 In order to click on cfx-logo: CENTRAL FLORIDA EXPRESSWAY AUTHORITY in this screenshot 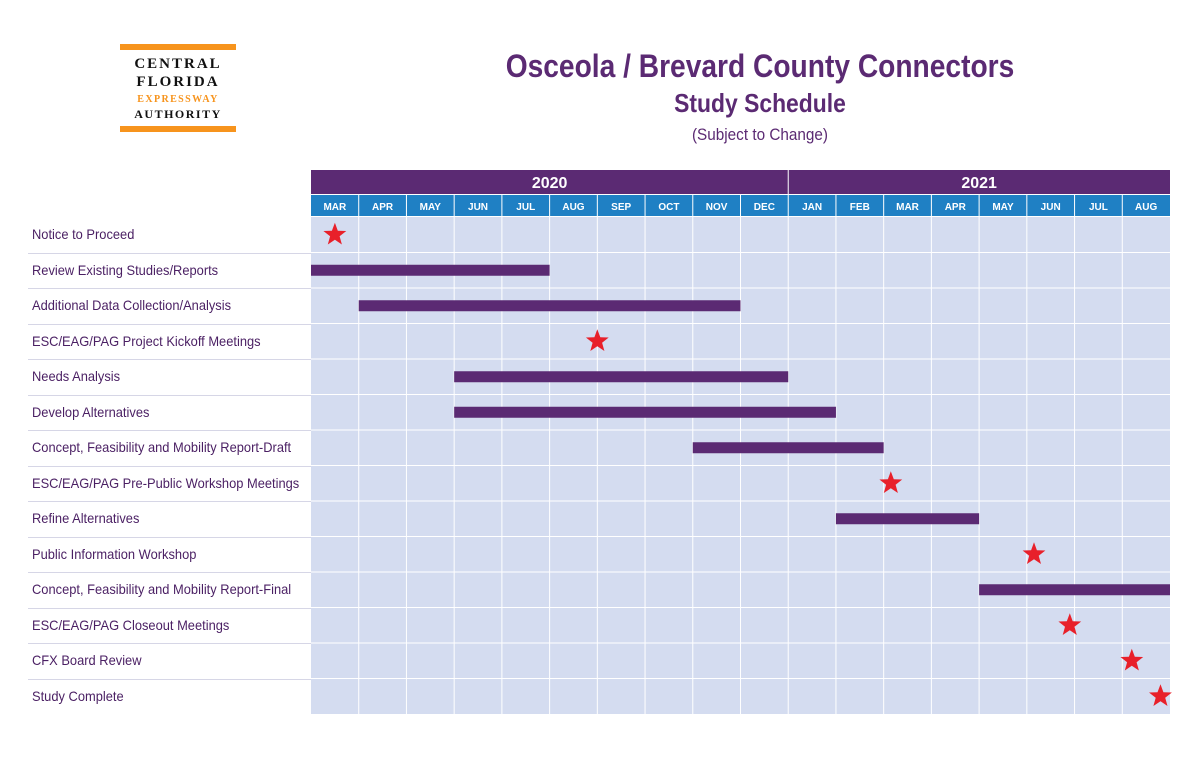, I will do `click(178, 89)`.